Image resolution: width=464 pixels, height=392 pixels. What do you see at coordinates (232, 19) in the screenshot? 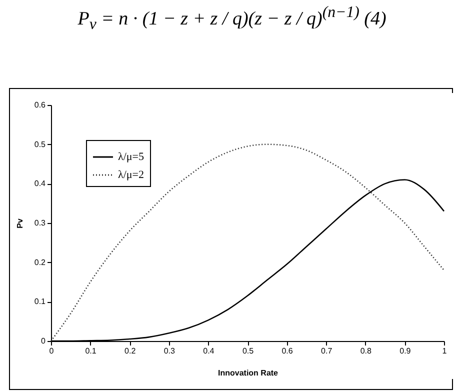
I see `chart-title: P$_{v}$ = n · (1 − z + z / q)(z − z / q)$^{(n−1)}$ (4)` at bounding box center [232, 19].